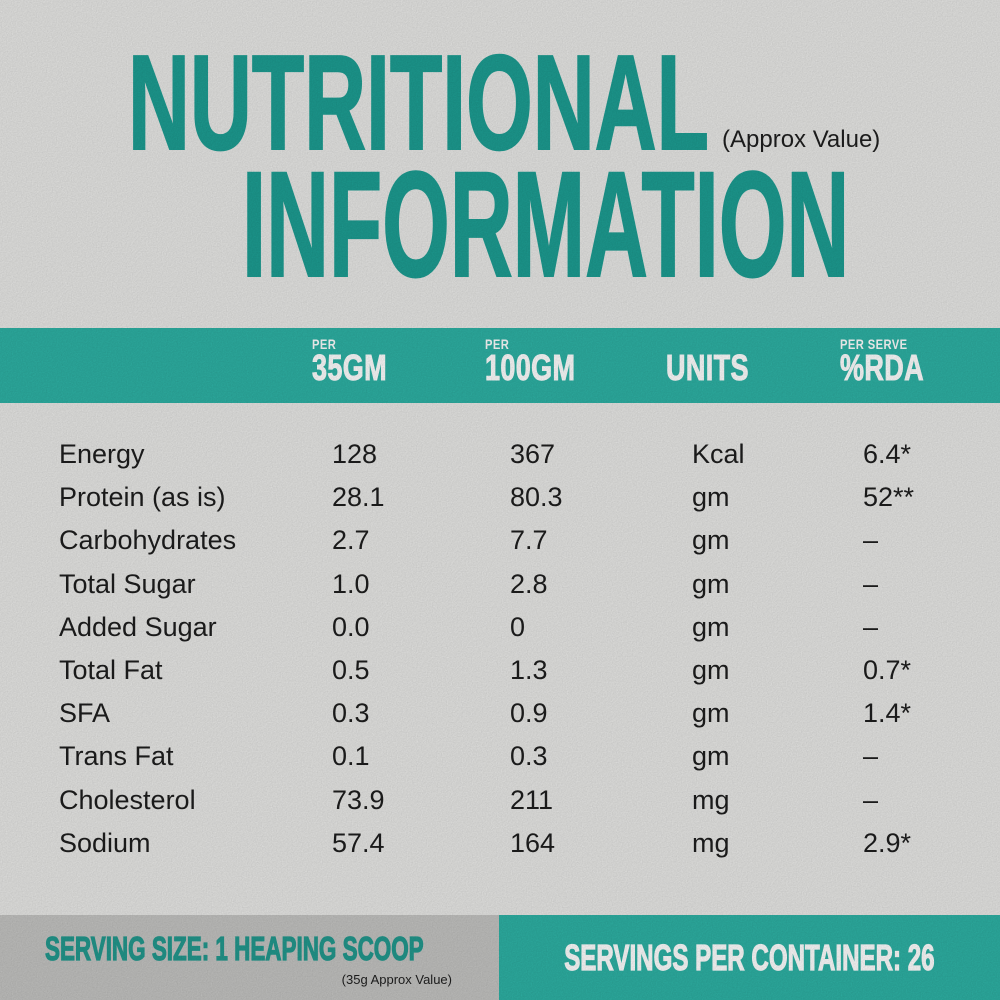  Describe the element at coordinates (351, 756) in the screenshot. I see `value-per-35gm: 0.1` at that location.